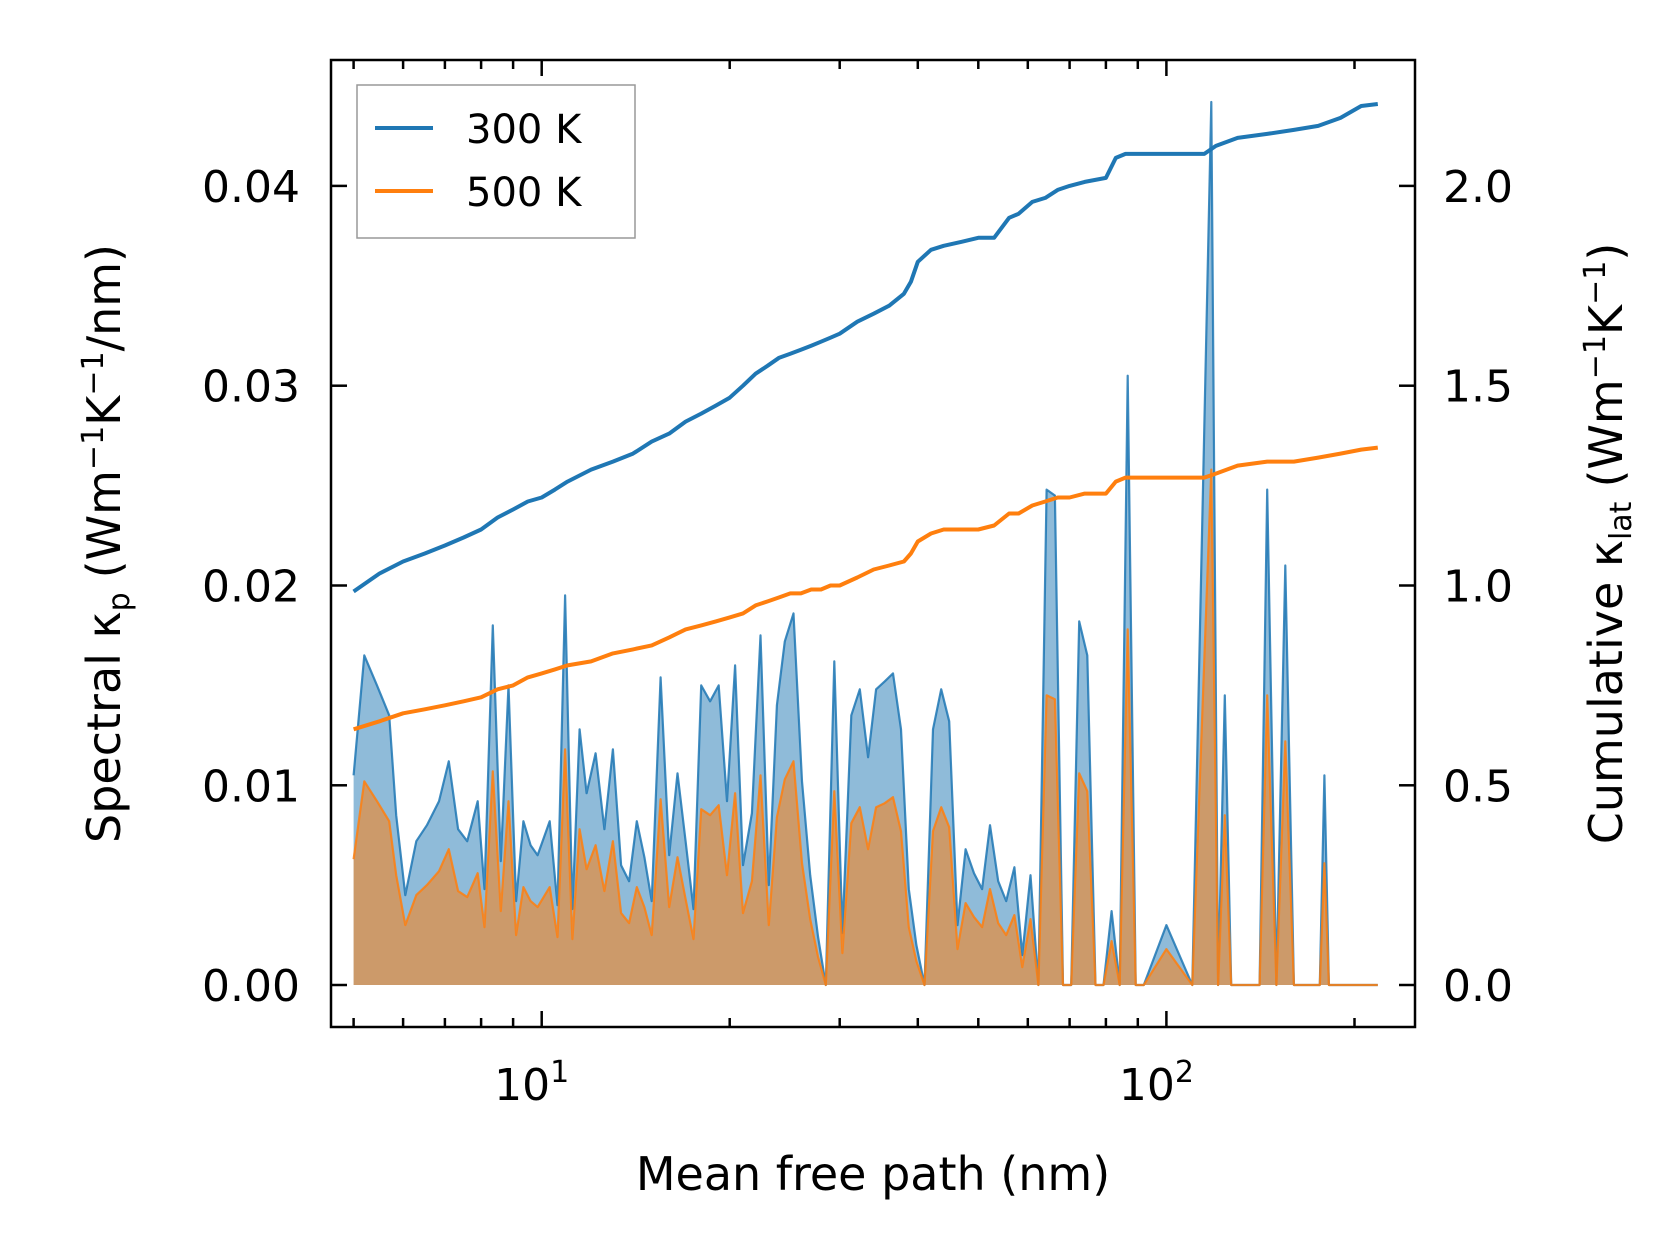  What do you see at coordinates (559, 1072) in the screenshot?
I see `x-tick-label-exponent: 1` at bounding box center [559, 1072].